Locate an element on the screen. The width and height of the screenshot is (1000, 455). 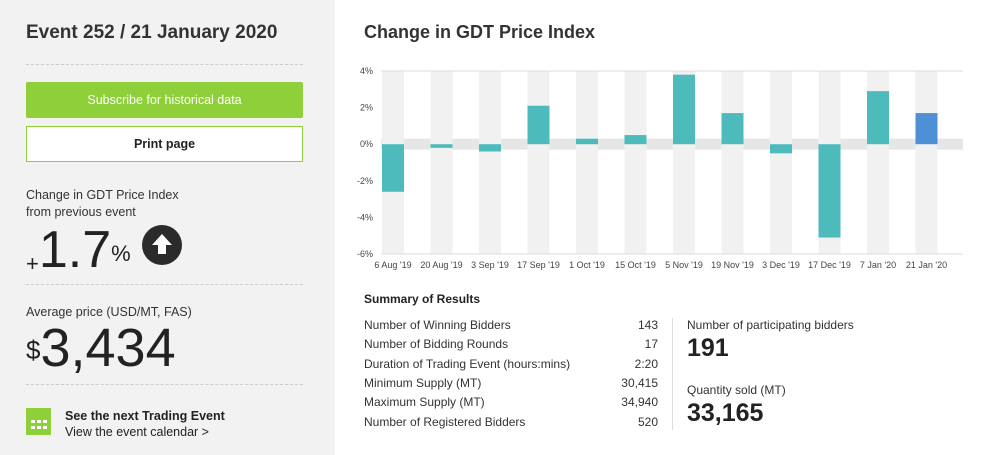
arrow-up-icon is located at coordinates (162, 245).